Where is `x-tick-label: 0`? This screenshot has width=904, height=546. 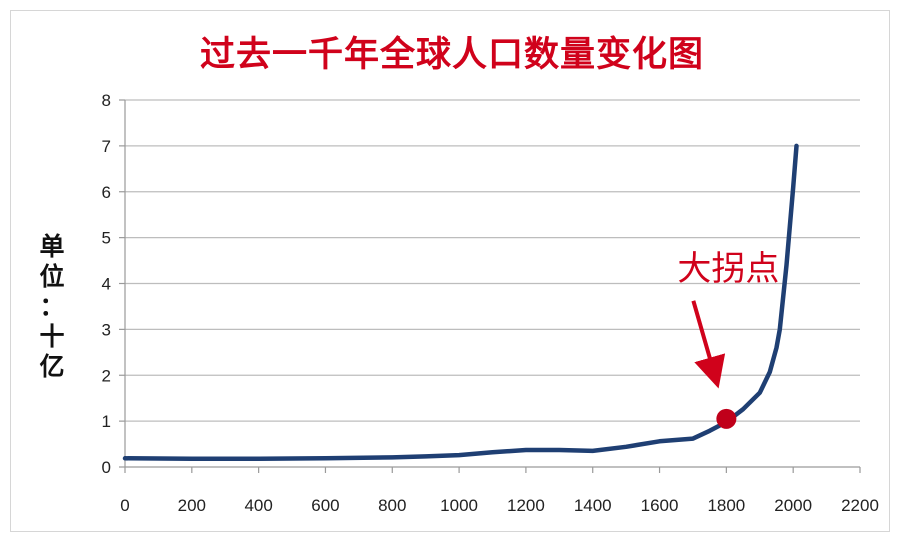 x-tick-label: 0 is located at coordinates (124, 505).